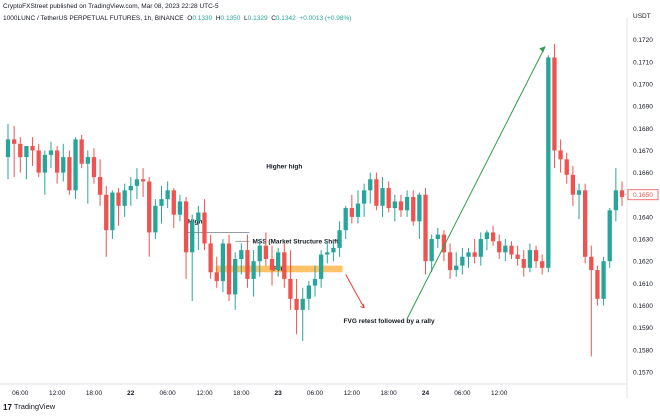 The height and width of the screenshot is (416, 660). What do you see at coordinates (643, 40) in the screenshot?
I see `y-tick-label: 0.1720` at bounding box center [643, 40].